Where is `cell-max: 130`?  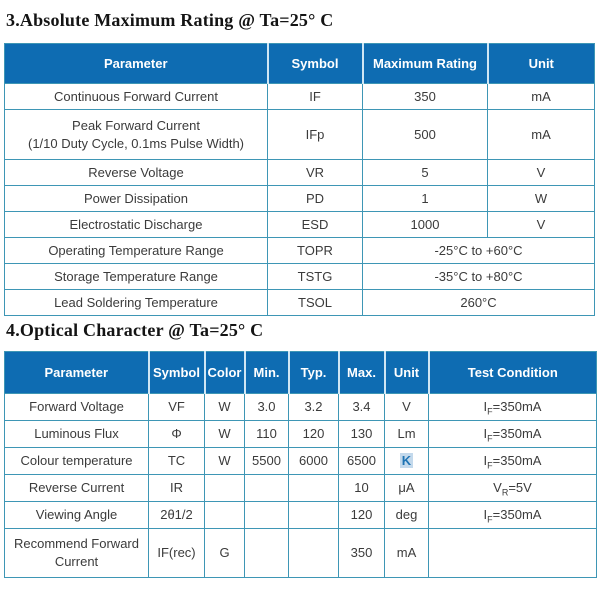 cell-max: 130 is located at coordinates (361, 434).